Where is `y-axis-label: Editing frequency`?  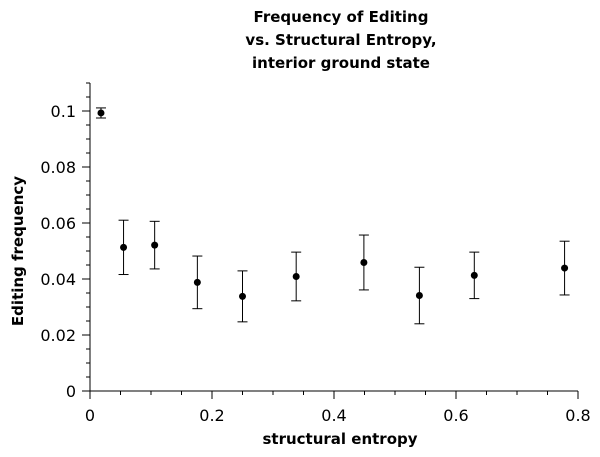
y-axis-label: Editing frequency is located at coordinates (18, 251).